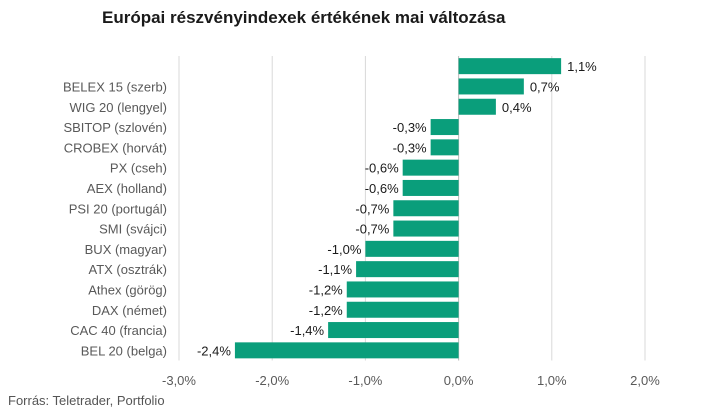 Image resolution: width=723 pixels, height=416 pixels. What do you see at coordinates (552, 380) in the screenshot?
I see `x-tick-label: 1,0%` at bounding box center [552, 380].